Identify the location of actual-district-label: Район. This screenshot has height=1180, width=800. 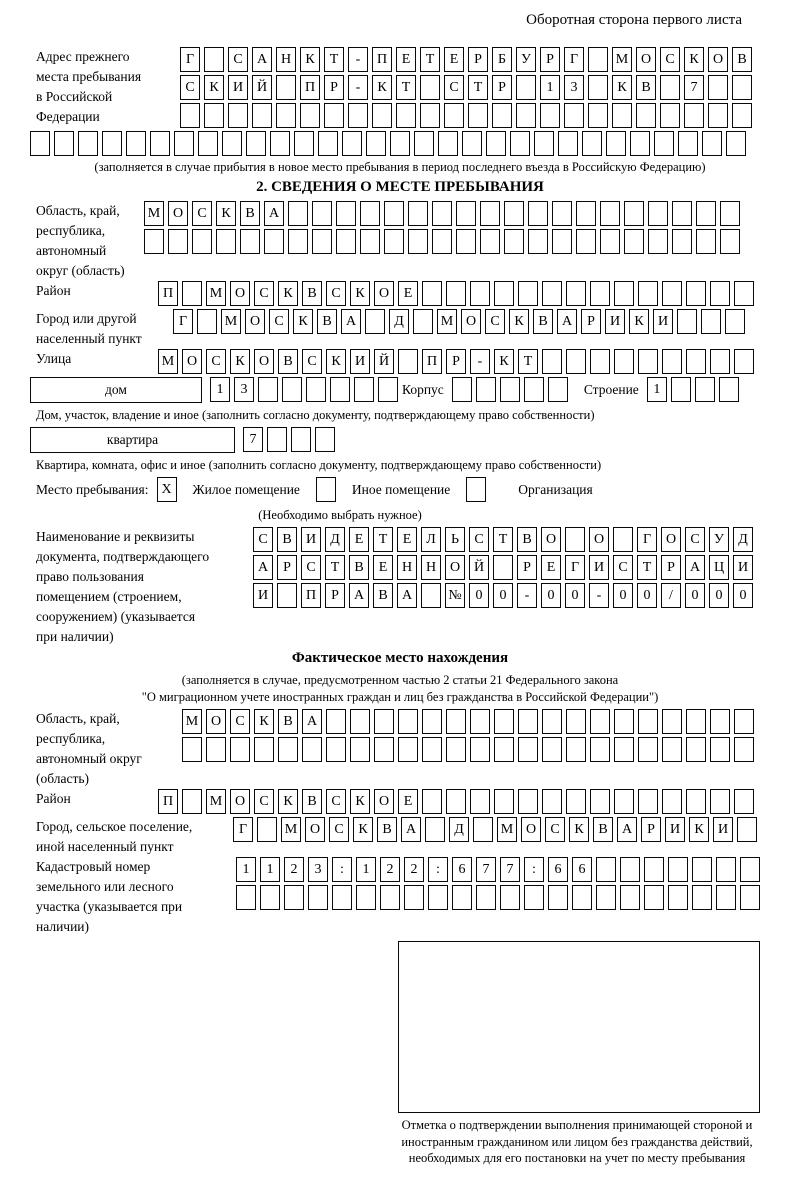
(53, 798).